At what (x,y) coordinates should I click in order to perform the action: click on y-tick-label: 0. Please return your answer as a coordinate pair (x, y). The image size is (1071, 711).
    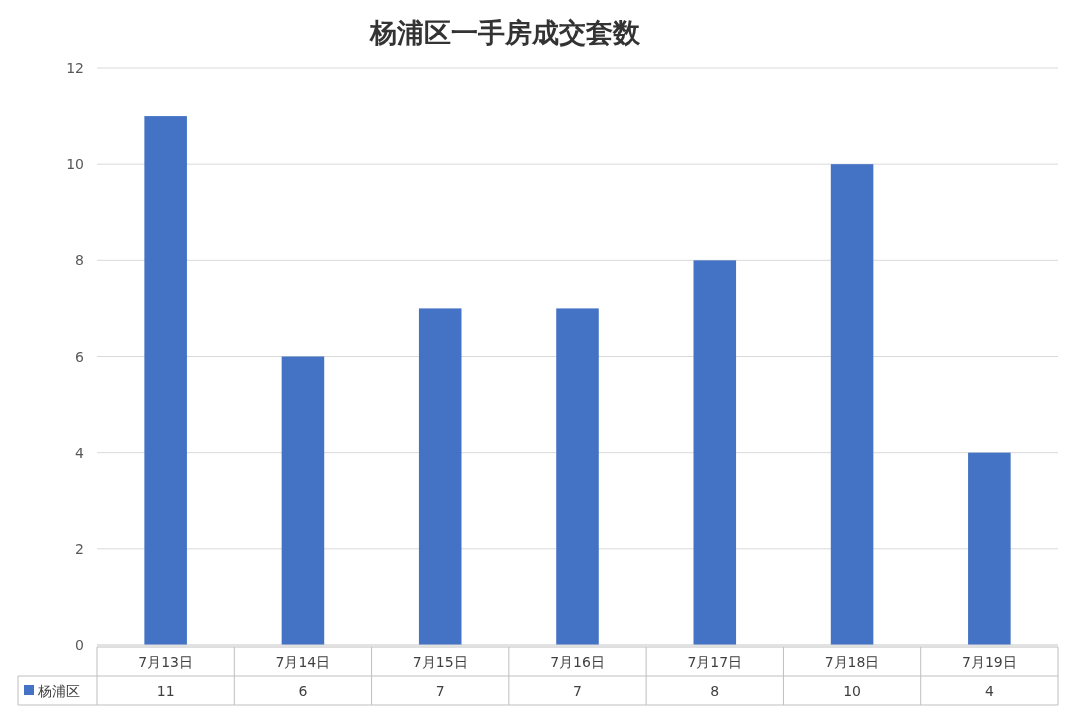
    Looking at the image, I should click on (79, 645).